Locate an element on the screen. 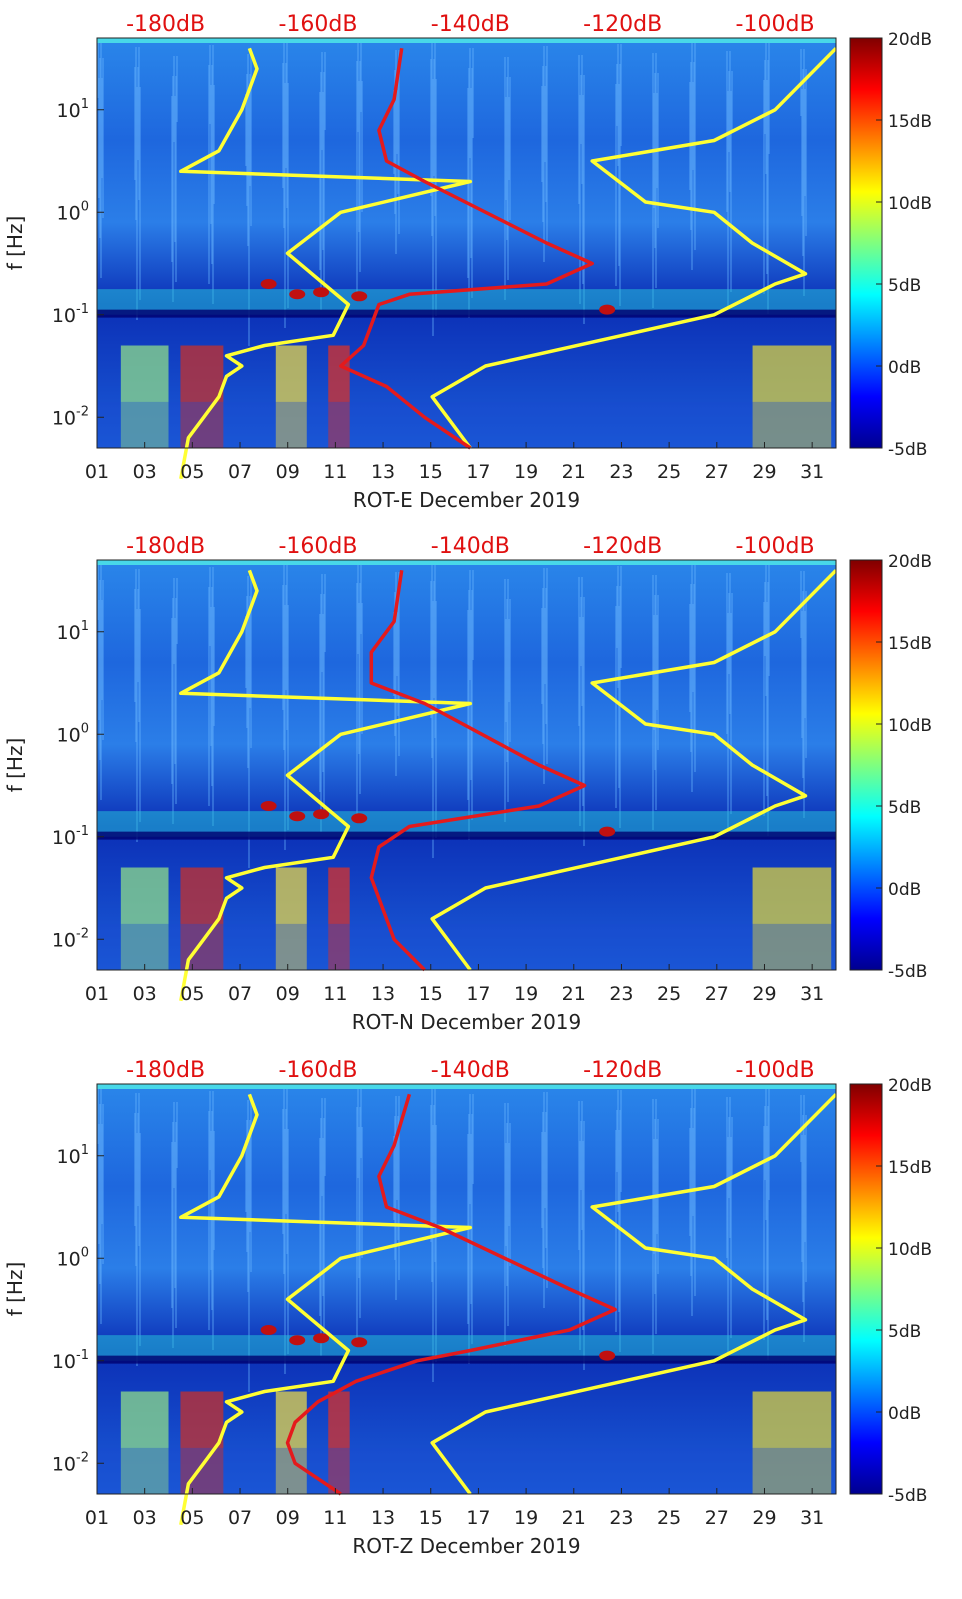 This screenshot has width=962, height=1599. x-tick-label: 09 is located at coordinates (288, 472).